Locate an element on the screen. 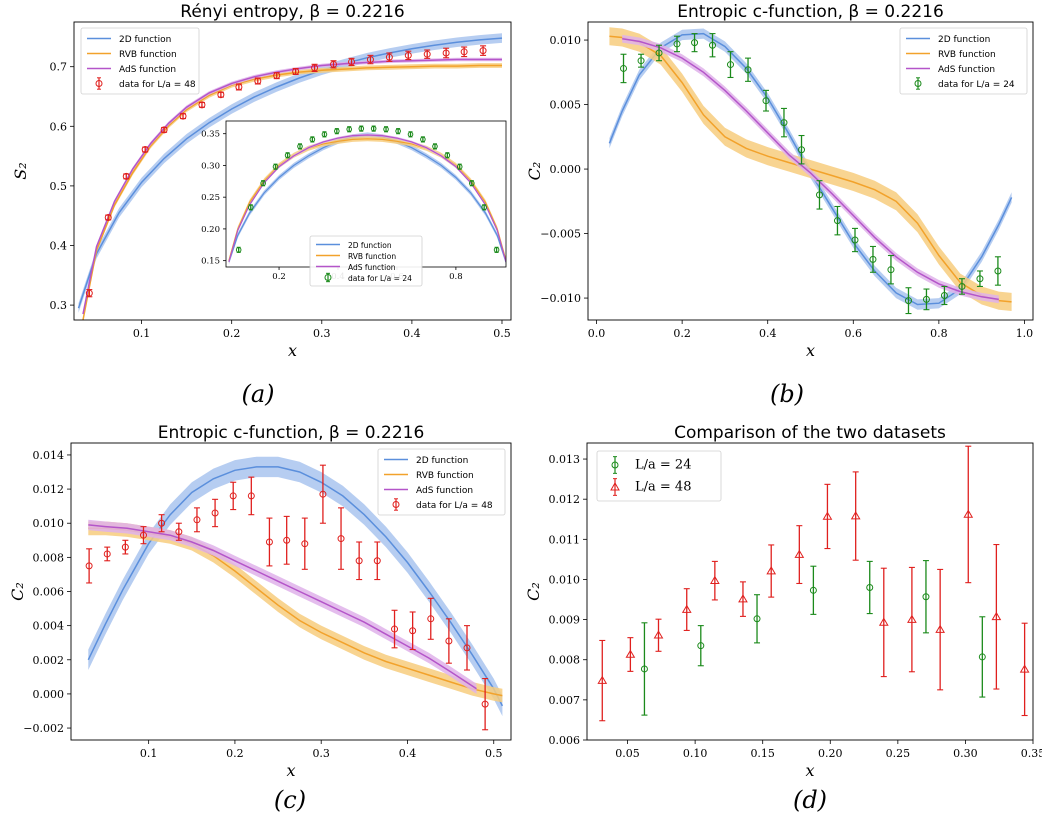  legend-entry: data for L/a = 24 is located at coordinates (964, 83).